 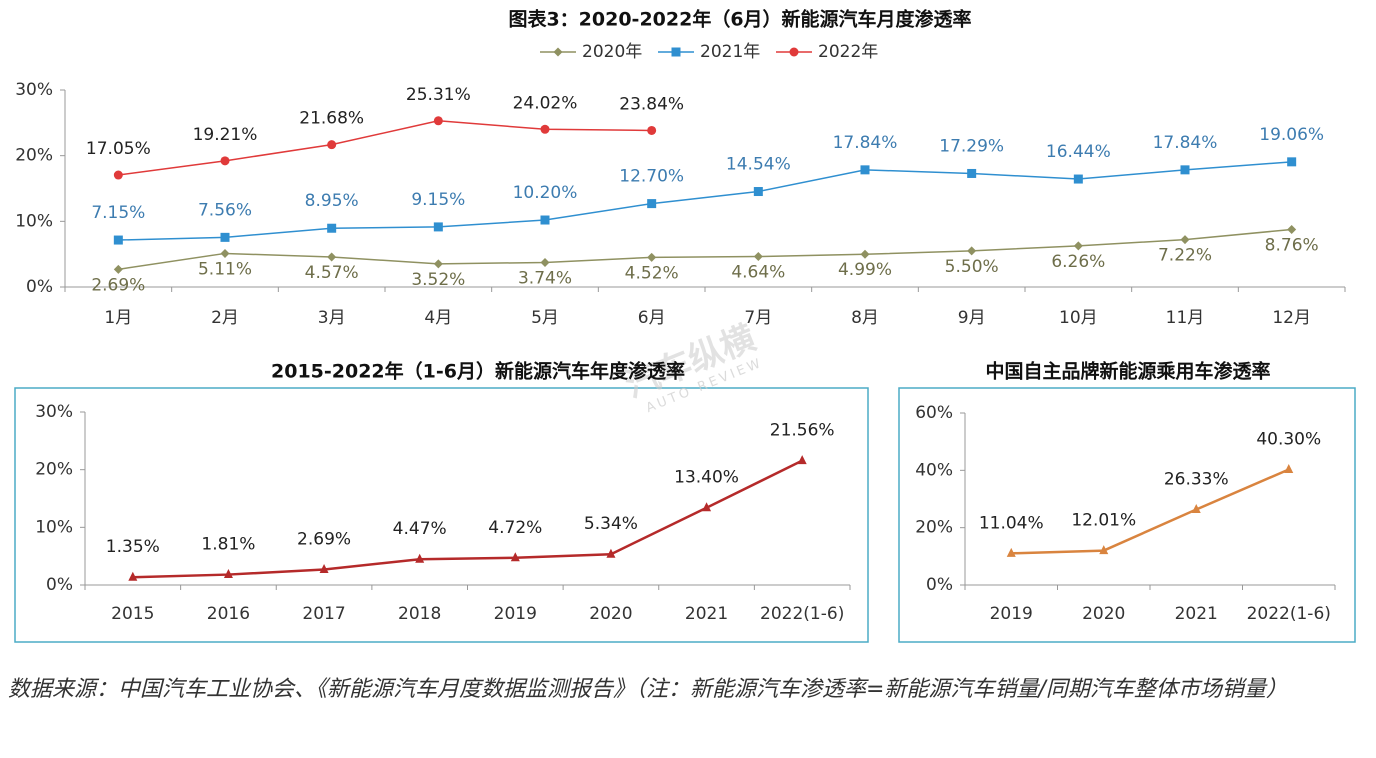 What do you see at coordinates (545, 278) in the screenshot?
I see `data-label: 3.74%` at bounding box center [545, 278].